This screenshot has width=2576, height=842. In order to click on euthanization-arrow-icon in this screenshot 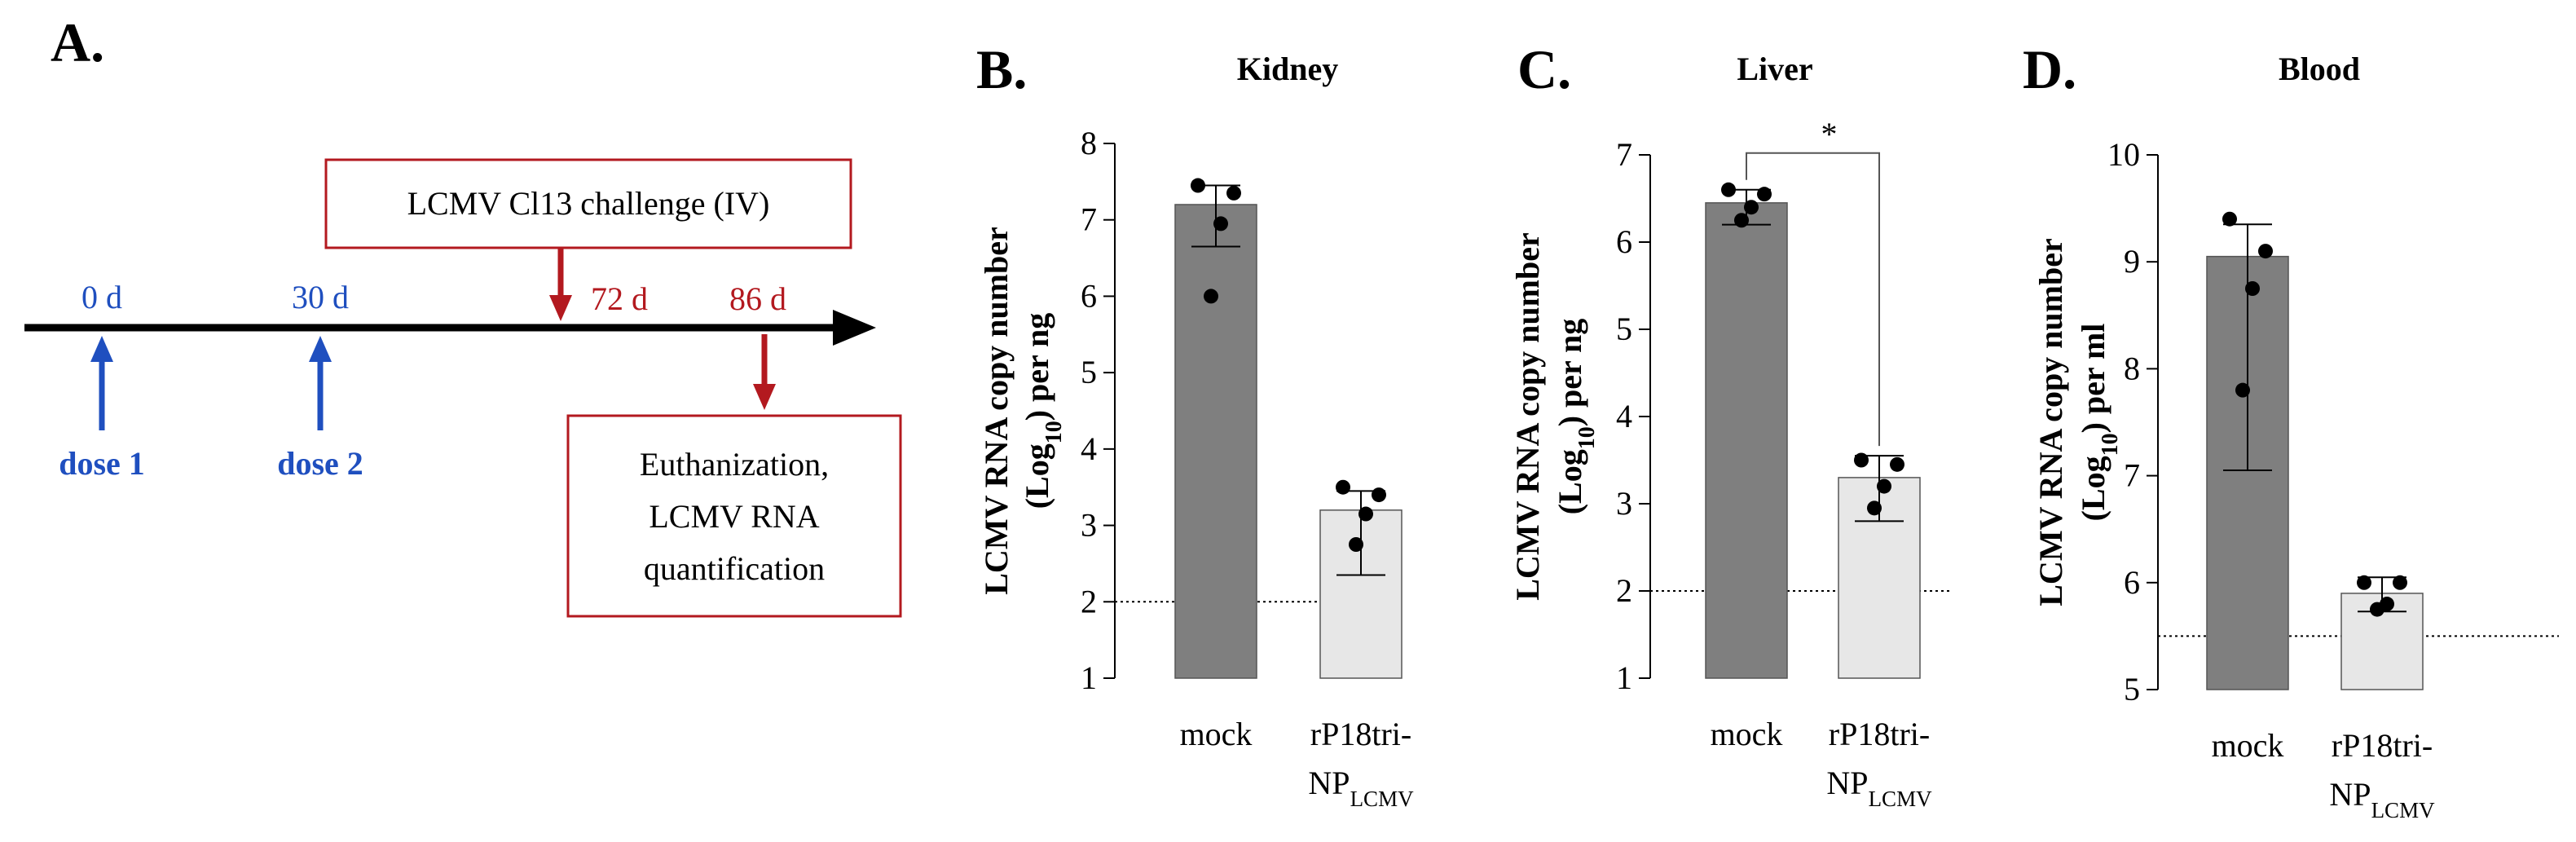, I will do `click(764, 397)`.